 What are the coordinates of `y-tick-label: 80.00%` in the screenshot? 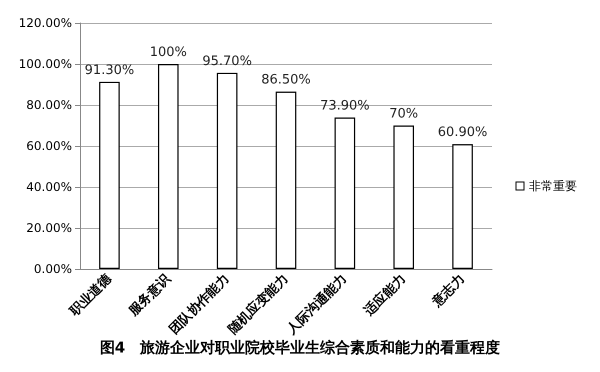 It's located at (49, 105).